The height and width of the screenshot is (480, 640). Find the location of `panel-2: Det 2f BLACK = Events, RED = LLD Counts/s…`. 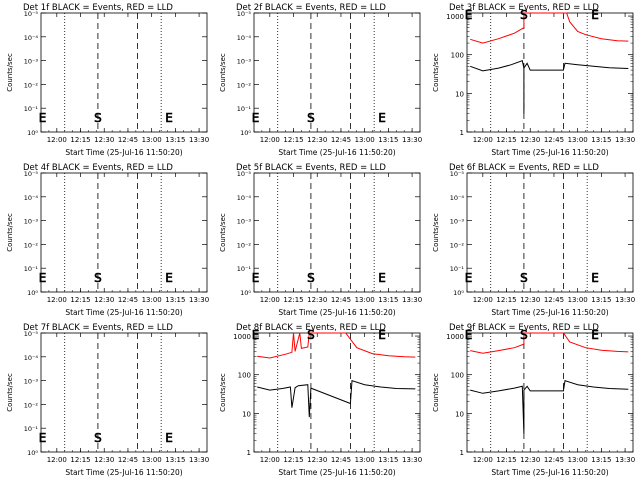

panel-2: Det 2f BLACK = Events, RED = LLD Counts/s… is located at coordinates (320, 80).